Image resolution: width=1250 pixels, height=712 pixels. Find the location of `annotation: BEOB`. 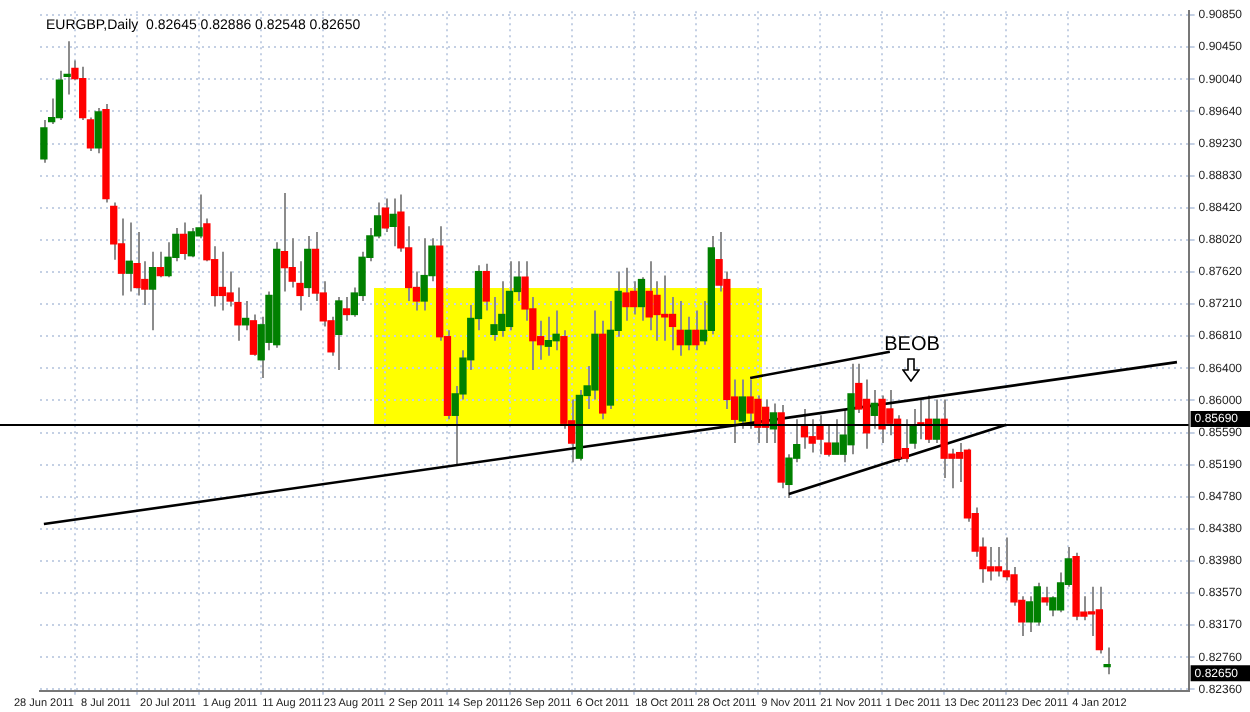

annotation: BEOB is located at coordinates (912, 344).